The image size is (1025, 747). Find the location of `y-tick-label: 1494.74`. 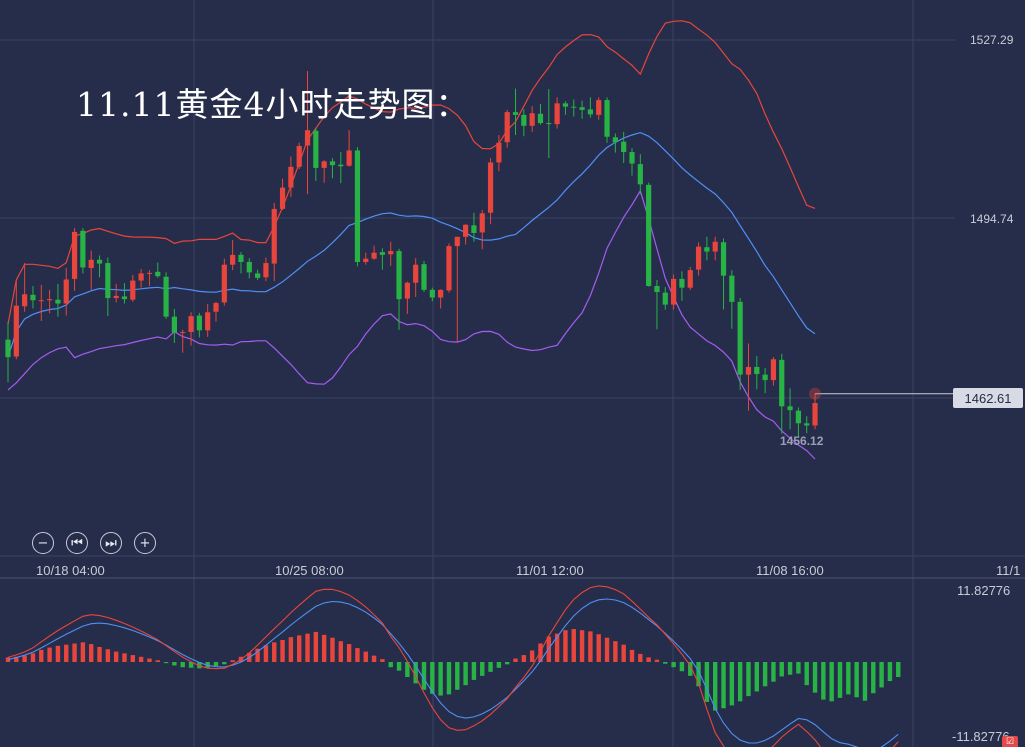

y-tick-label: 1494.74 is located at coordinates (992, 219).